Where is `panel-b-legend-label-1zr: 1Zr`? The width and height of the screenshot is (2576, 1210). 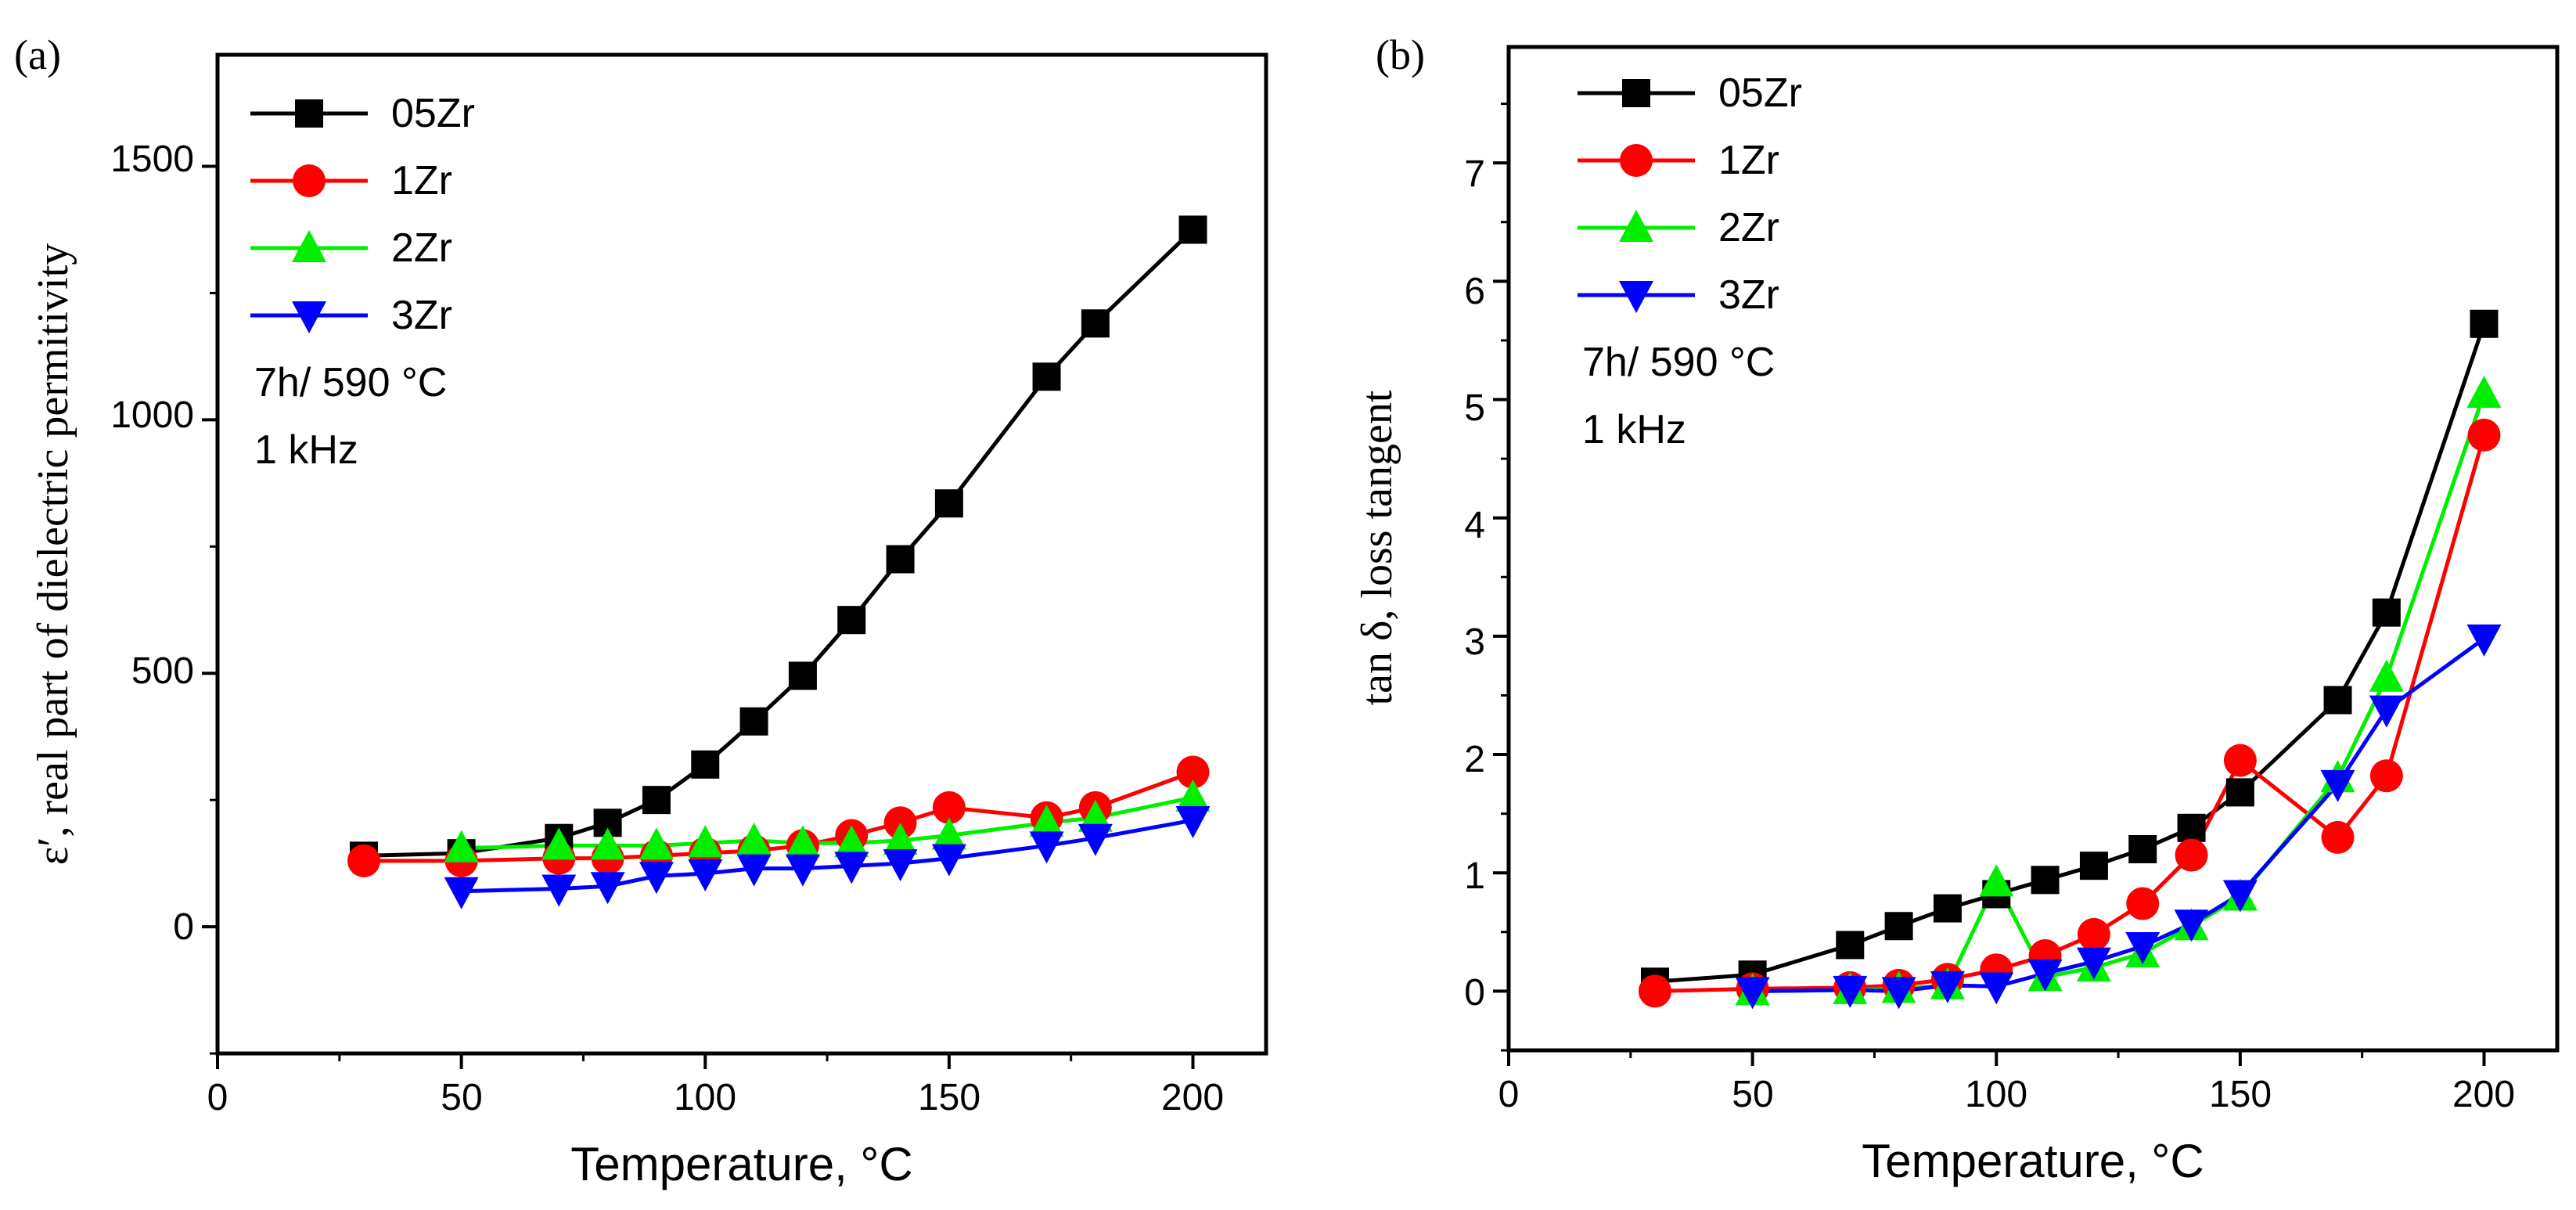 panel-b-legend-label-1zr: 1Zr is located at coordinates (1749, 160).